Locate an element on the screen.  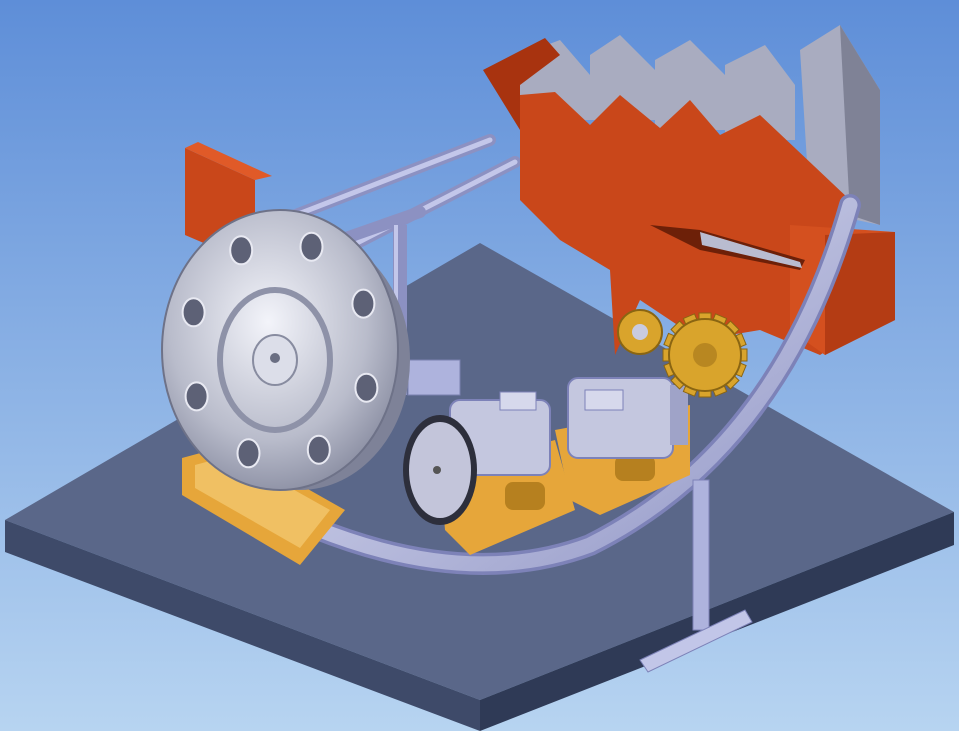
rack-teeth is located at coordinates (700, 125).